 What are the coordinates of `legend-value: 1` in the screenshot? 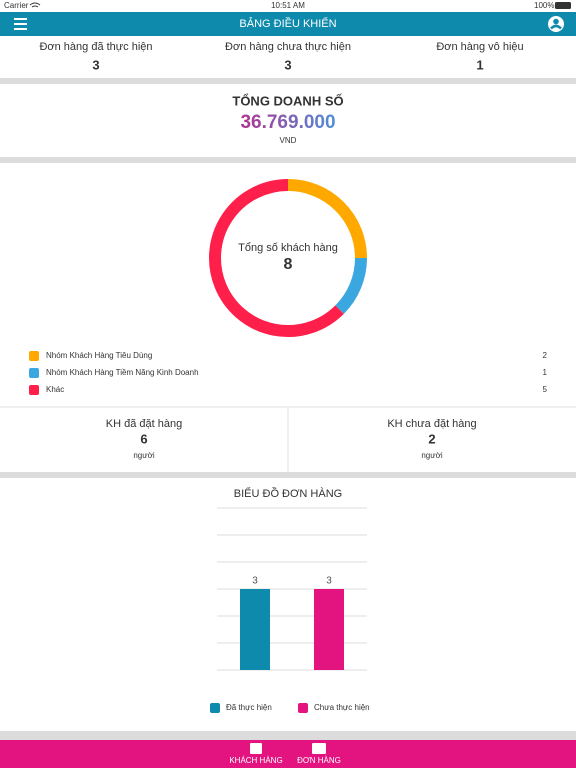 It's located at (545, 372).